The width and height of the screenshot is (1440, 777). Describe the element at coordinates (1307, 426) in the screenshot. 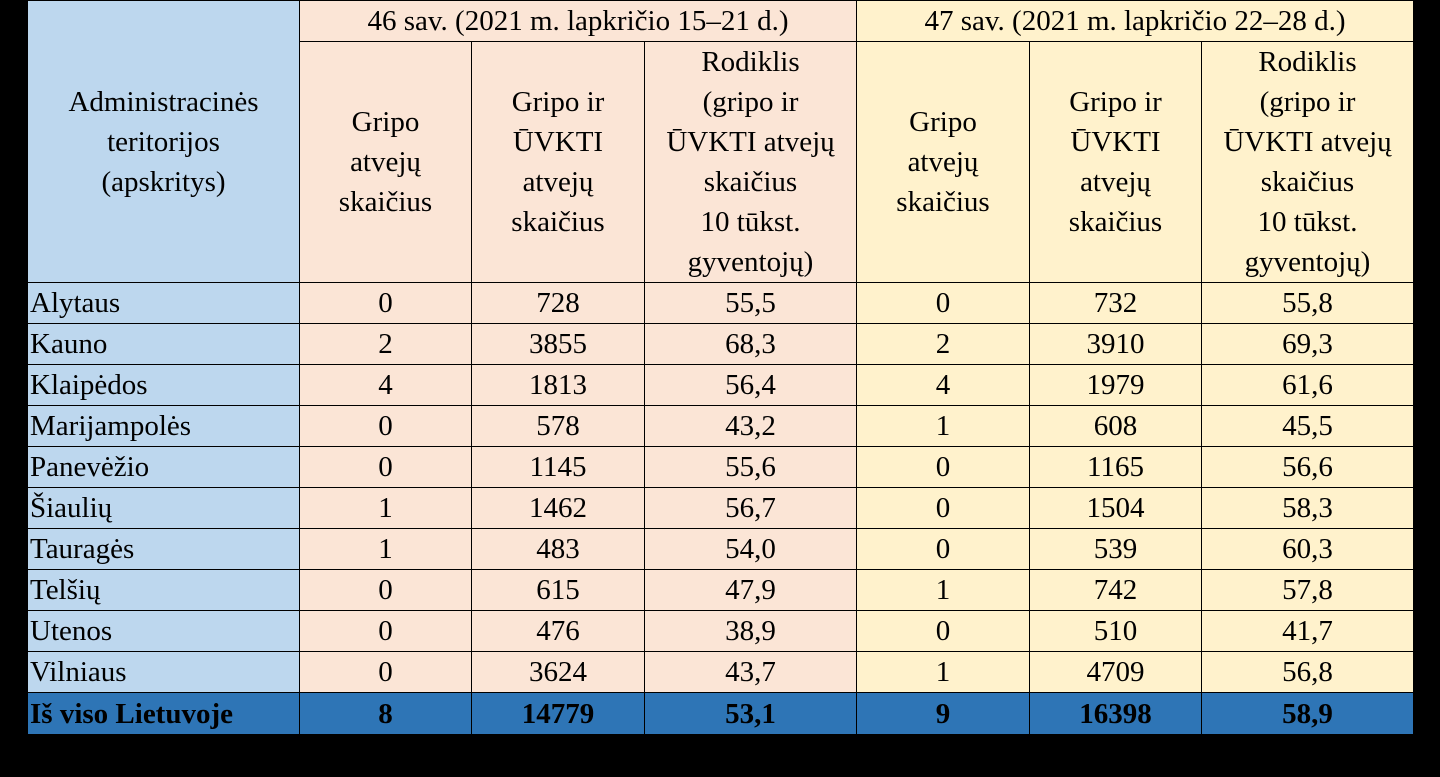

I see `week-47-rate-cell: 45,5` at that location.